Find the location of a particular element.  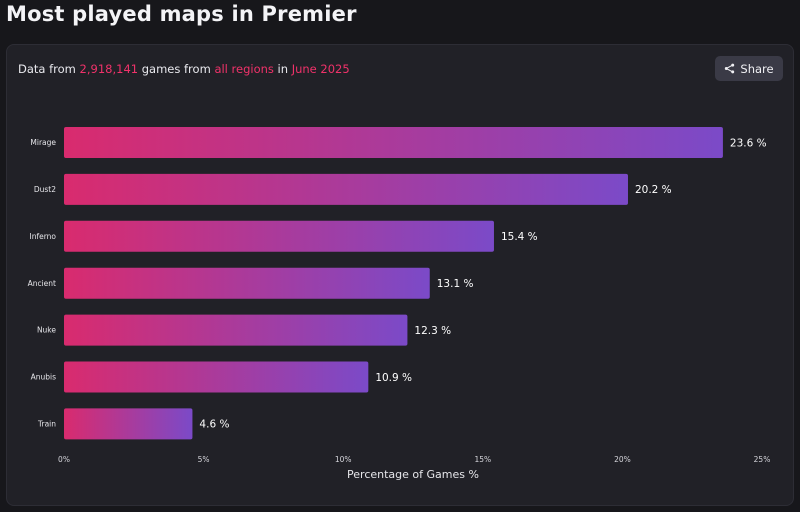

regions-filter: all regions is located at coordinates (244, 69).